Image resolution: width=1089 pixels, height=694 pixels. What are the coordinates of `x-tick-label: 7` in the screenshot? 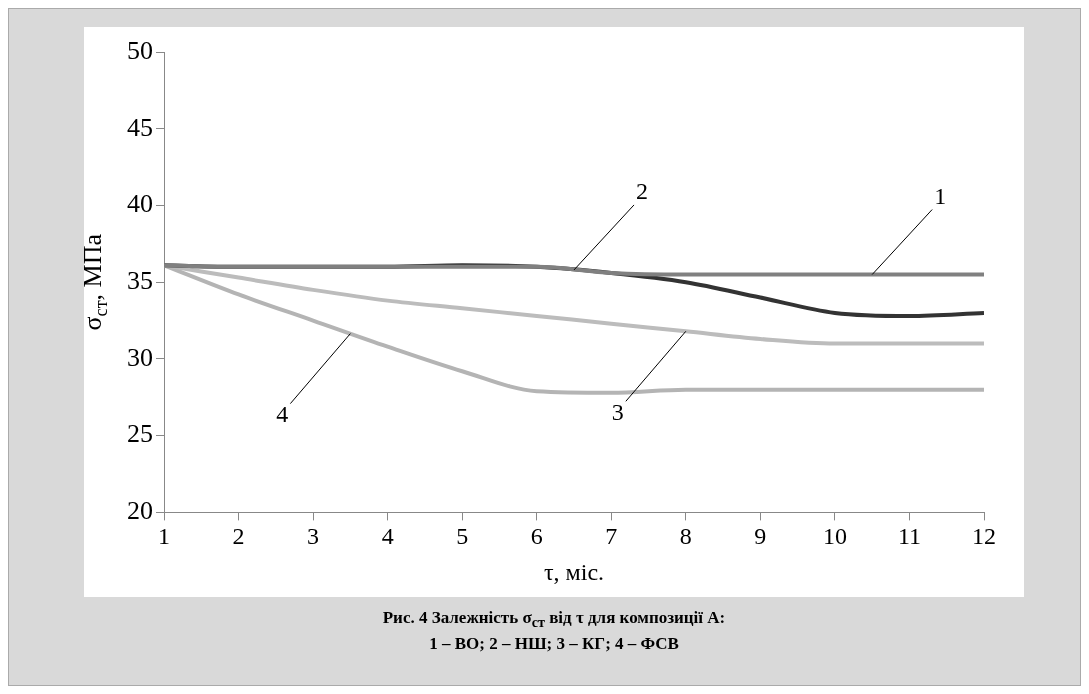 It's located at (611, 536).